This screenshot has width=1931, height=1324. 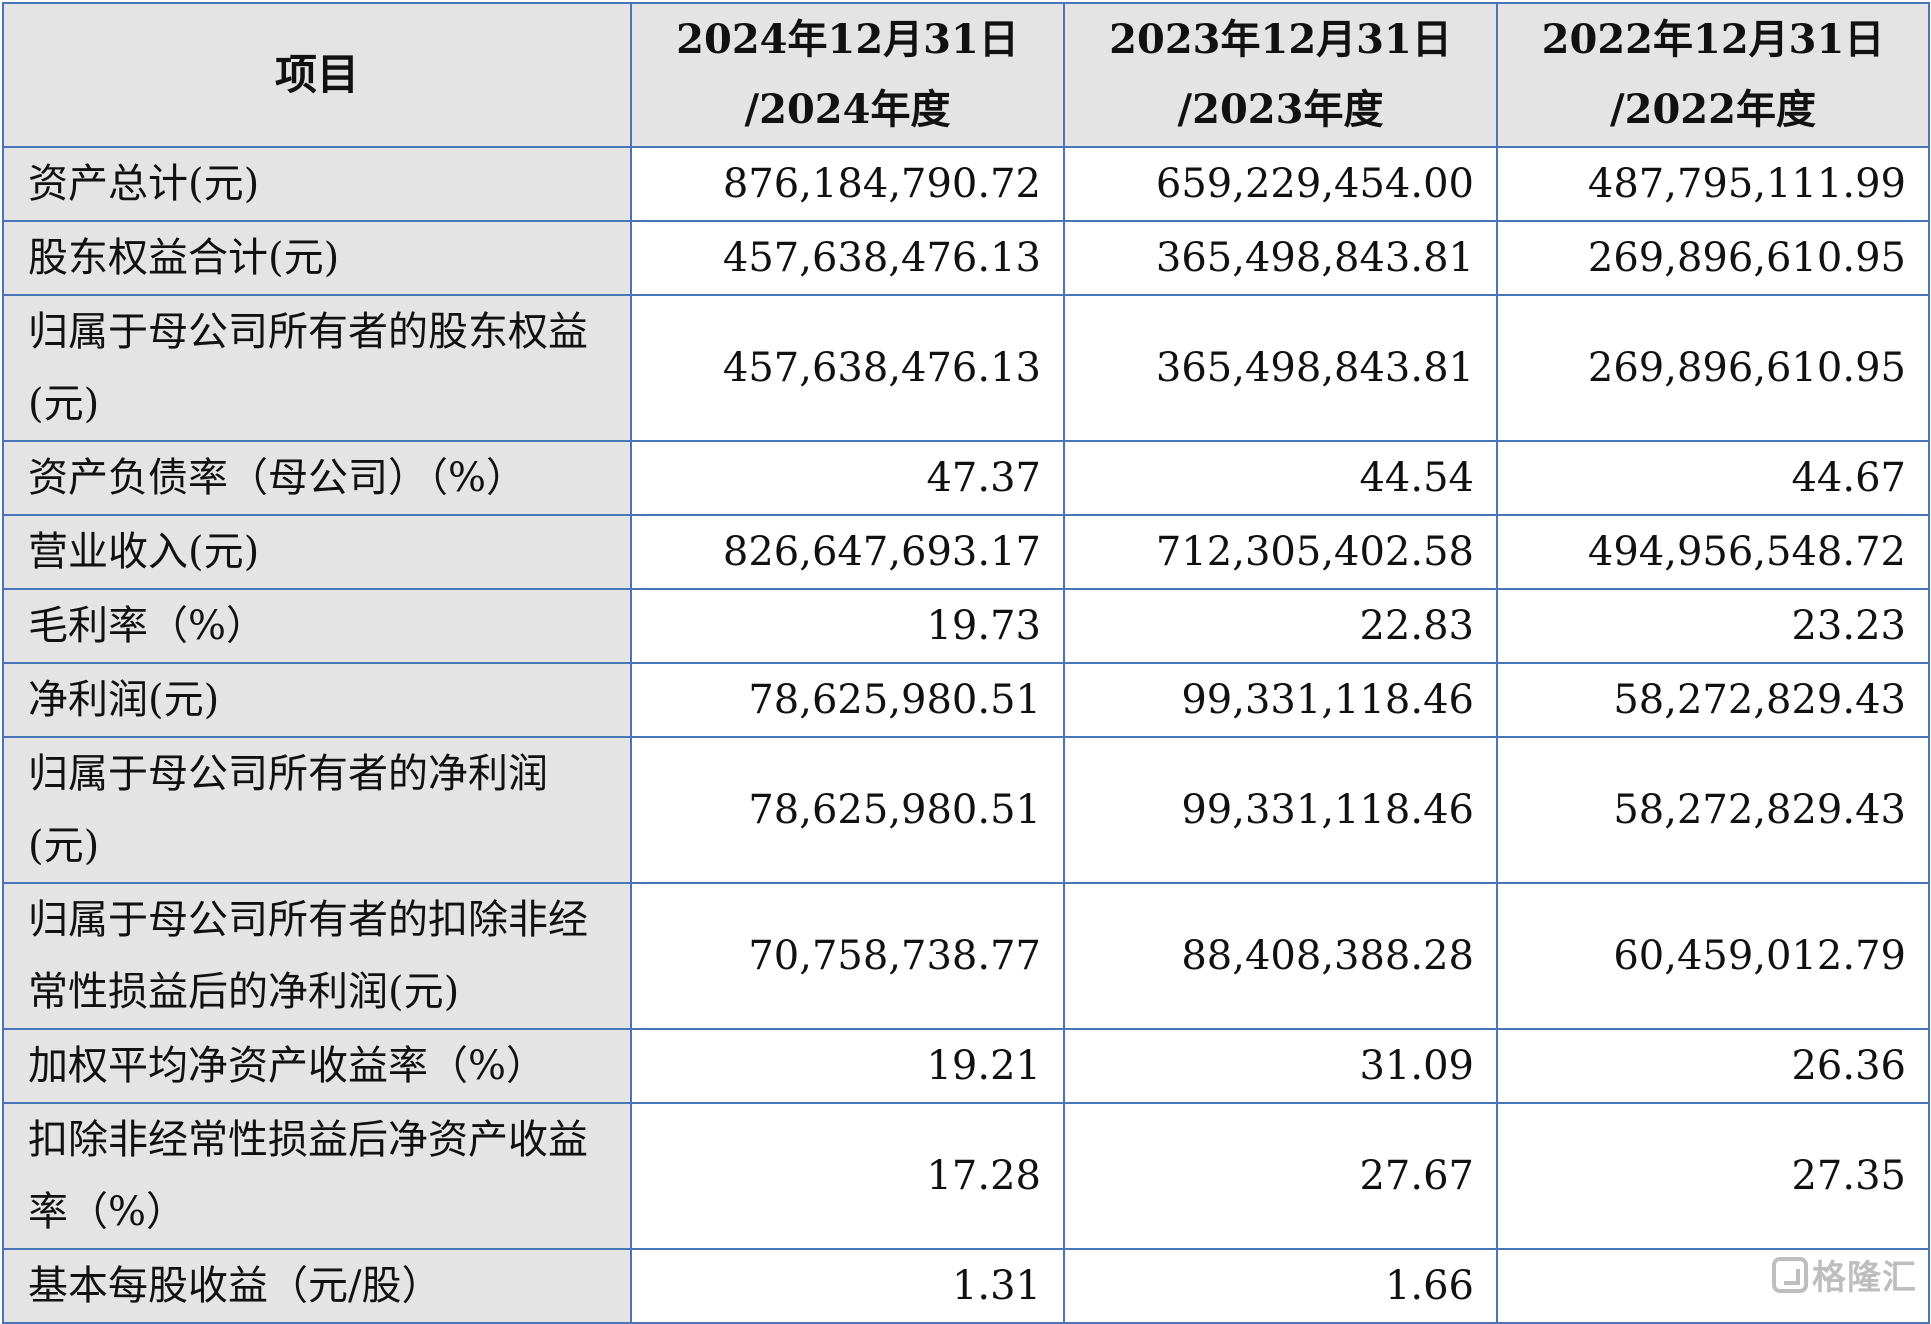 I want to click on row-label: 基本每股收益（元/股）, so click(x=317, y=1286).